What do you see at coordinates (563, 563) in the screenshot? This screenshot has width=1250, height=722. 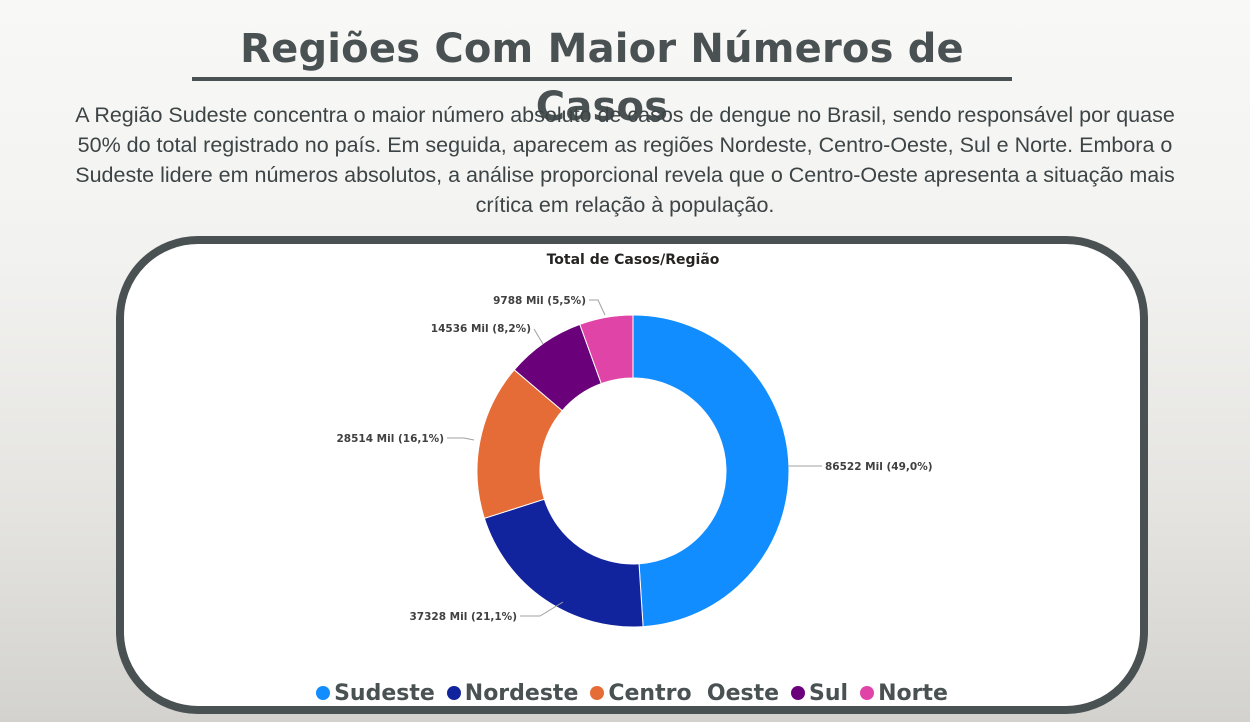 I see `donut-slice-nordeste` at bounding box center [563, 563].